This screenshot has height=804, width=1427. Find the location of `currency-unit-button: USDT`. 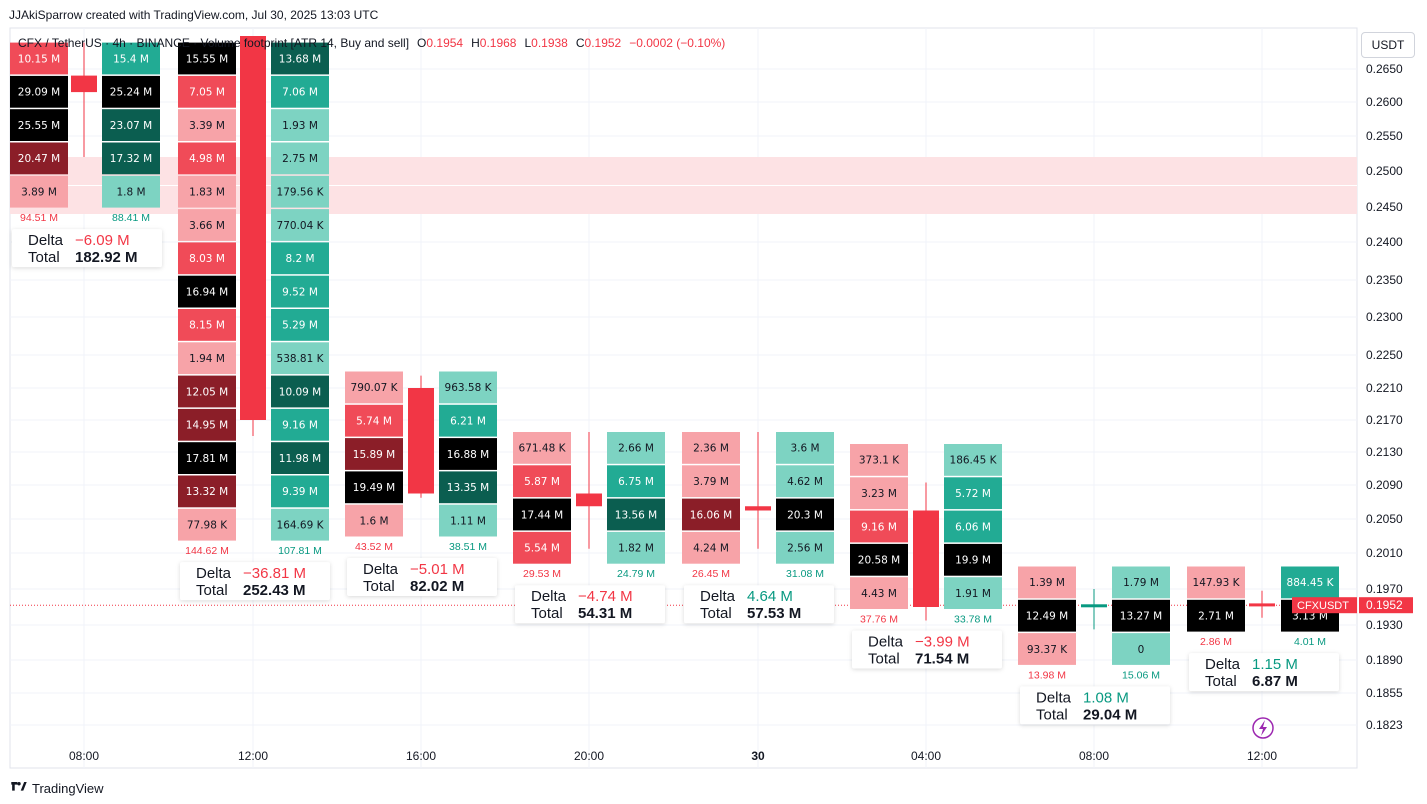

currency-unit-button: USDT is located at coordinates (1388, 45).